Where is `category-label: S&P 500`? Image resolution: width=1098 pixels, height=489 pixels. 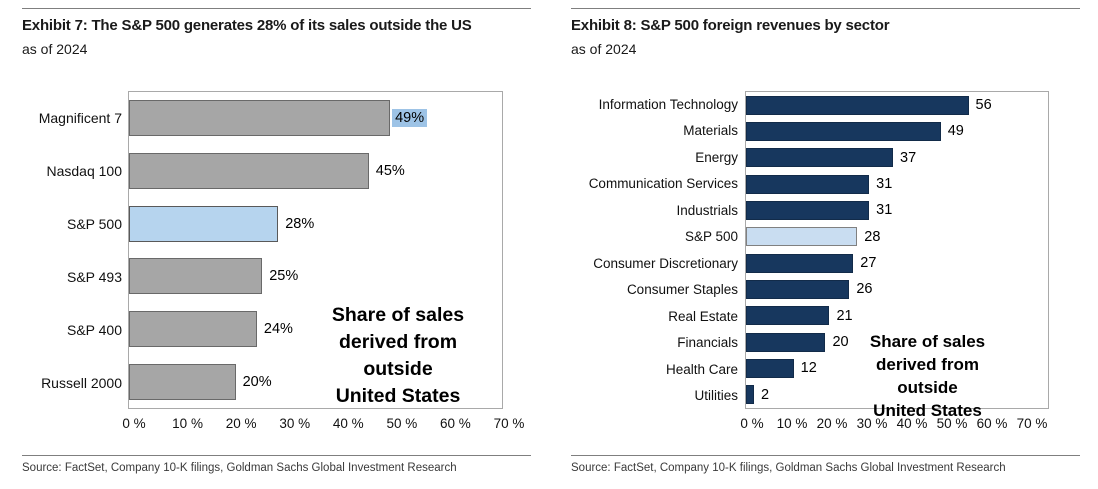 category-label: S&P 500 is located at coordinates (711, 237).